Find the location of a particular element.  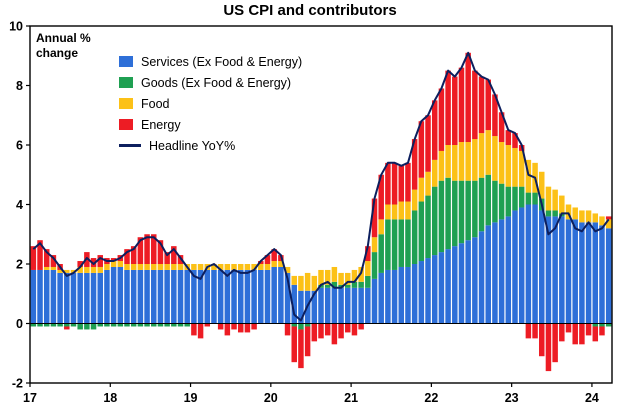

x-tick-label: 22 is located at coordinates (431, 398).